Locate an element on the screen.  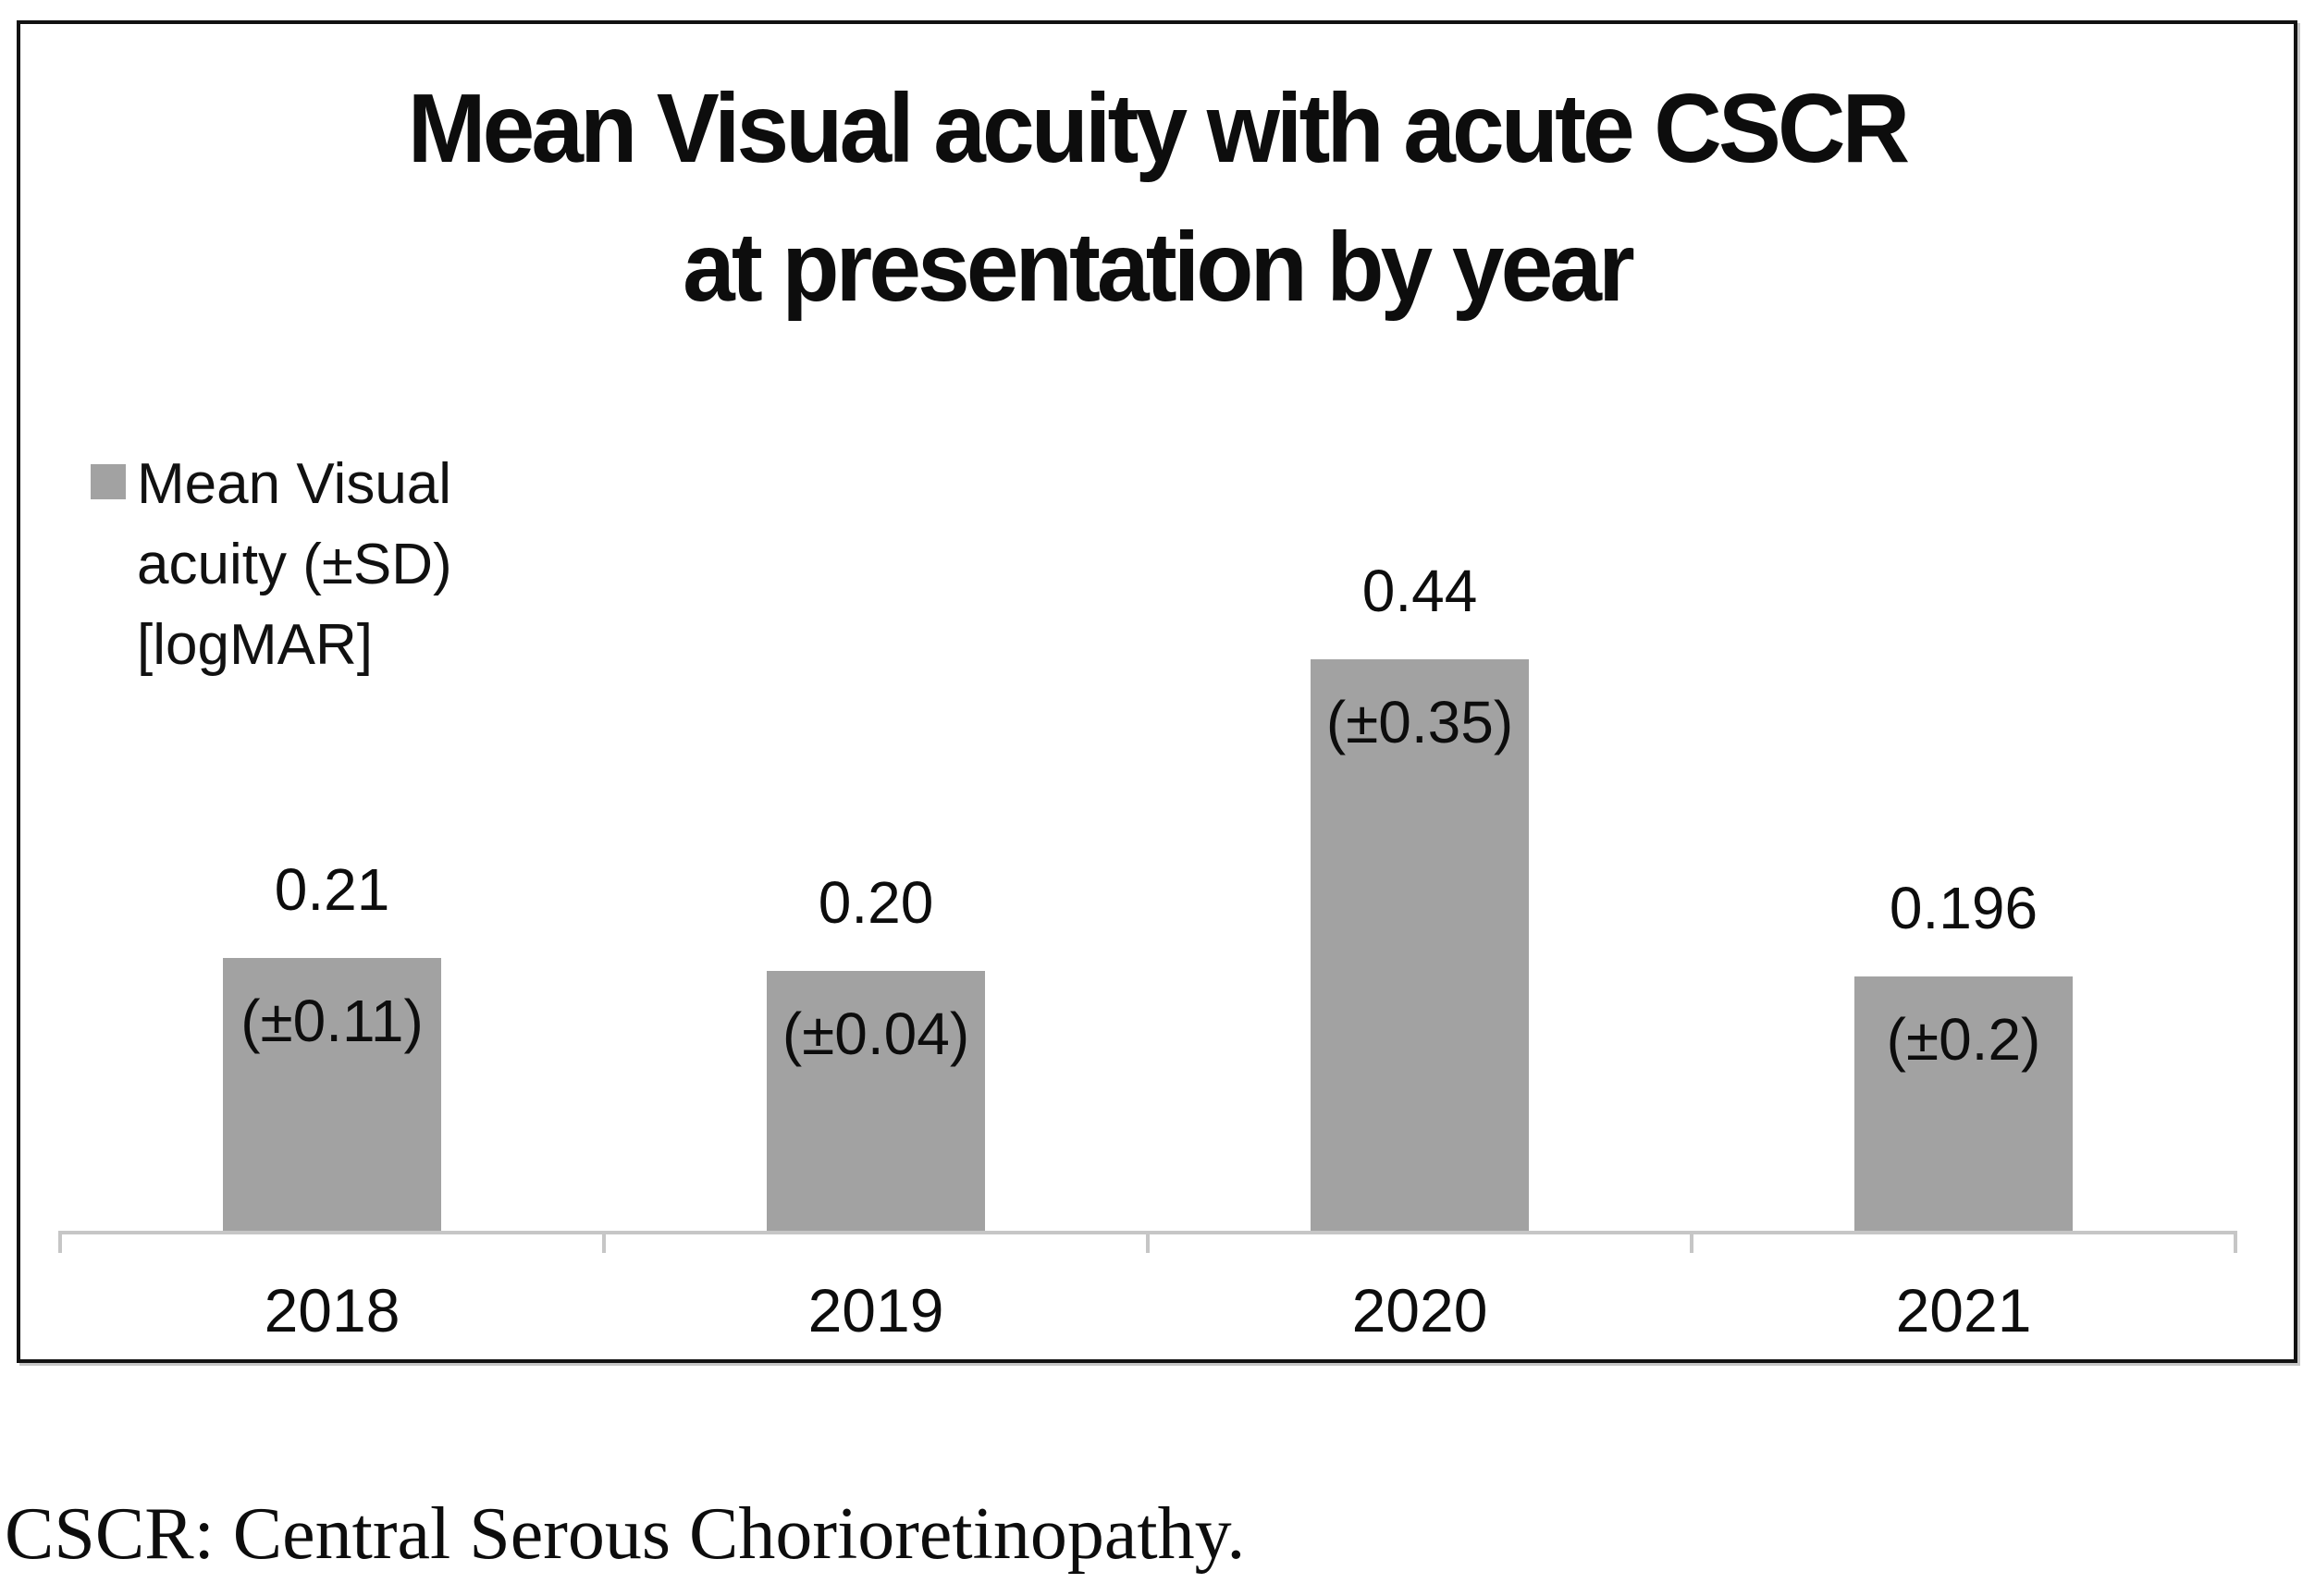
legend-marker-swatch is located at coordinates (108, 481).